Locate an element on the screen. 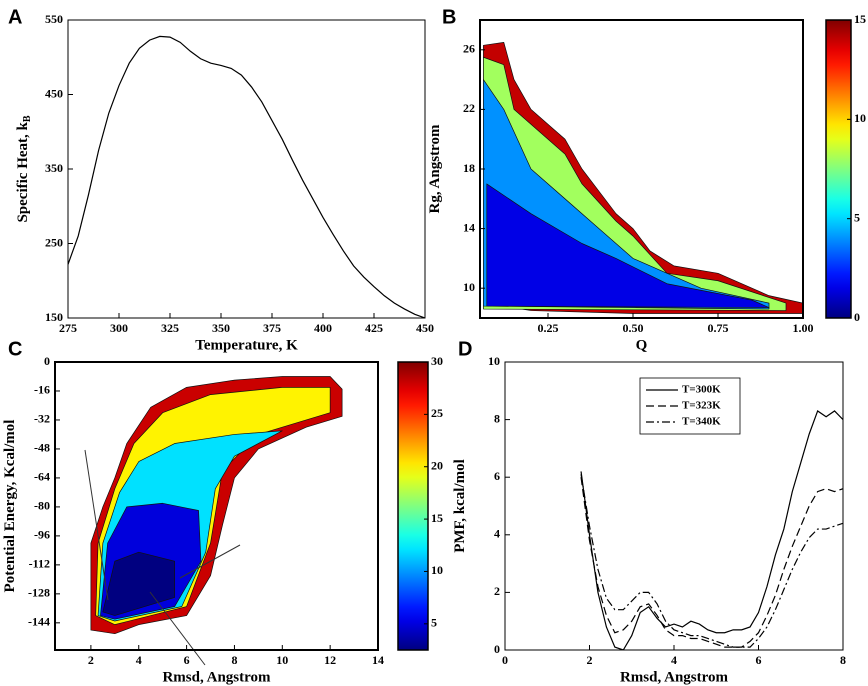 Image resolution: width=868 pixels, height=686 pixels. y-tick-label: -64 is located at coordinates (42, 477).